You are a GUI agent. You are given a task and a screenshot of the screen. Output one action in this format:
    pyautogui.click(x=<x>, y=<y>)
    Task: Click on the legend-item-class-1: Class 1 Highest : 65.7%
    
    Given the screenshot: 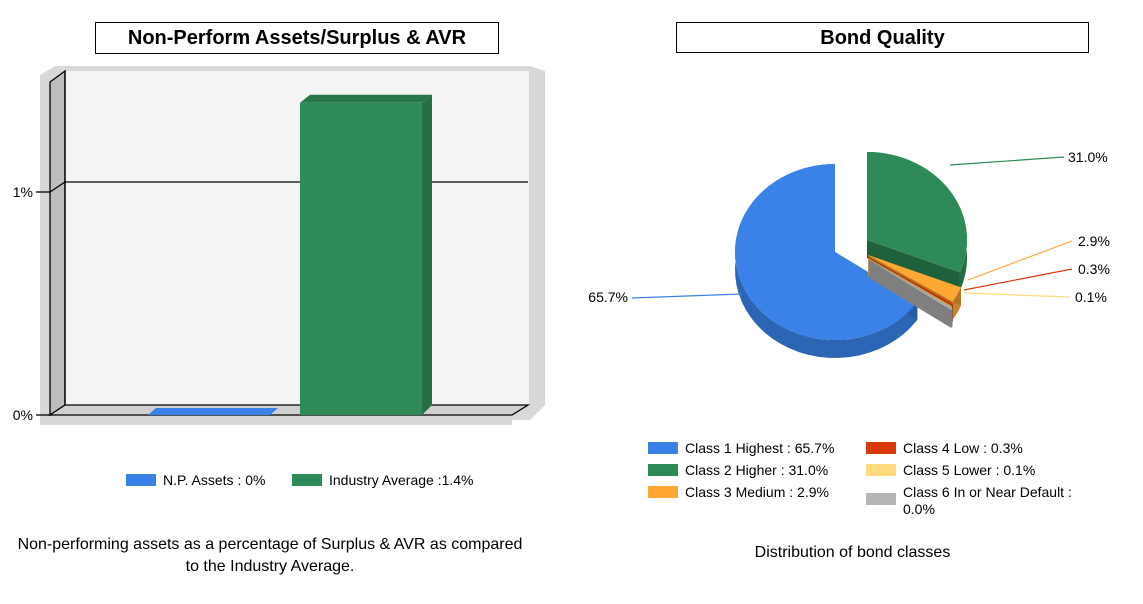 What is the action you would take?
    pyautogui.click(x=741, y=448)
    